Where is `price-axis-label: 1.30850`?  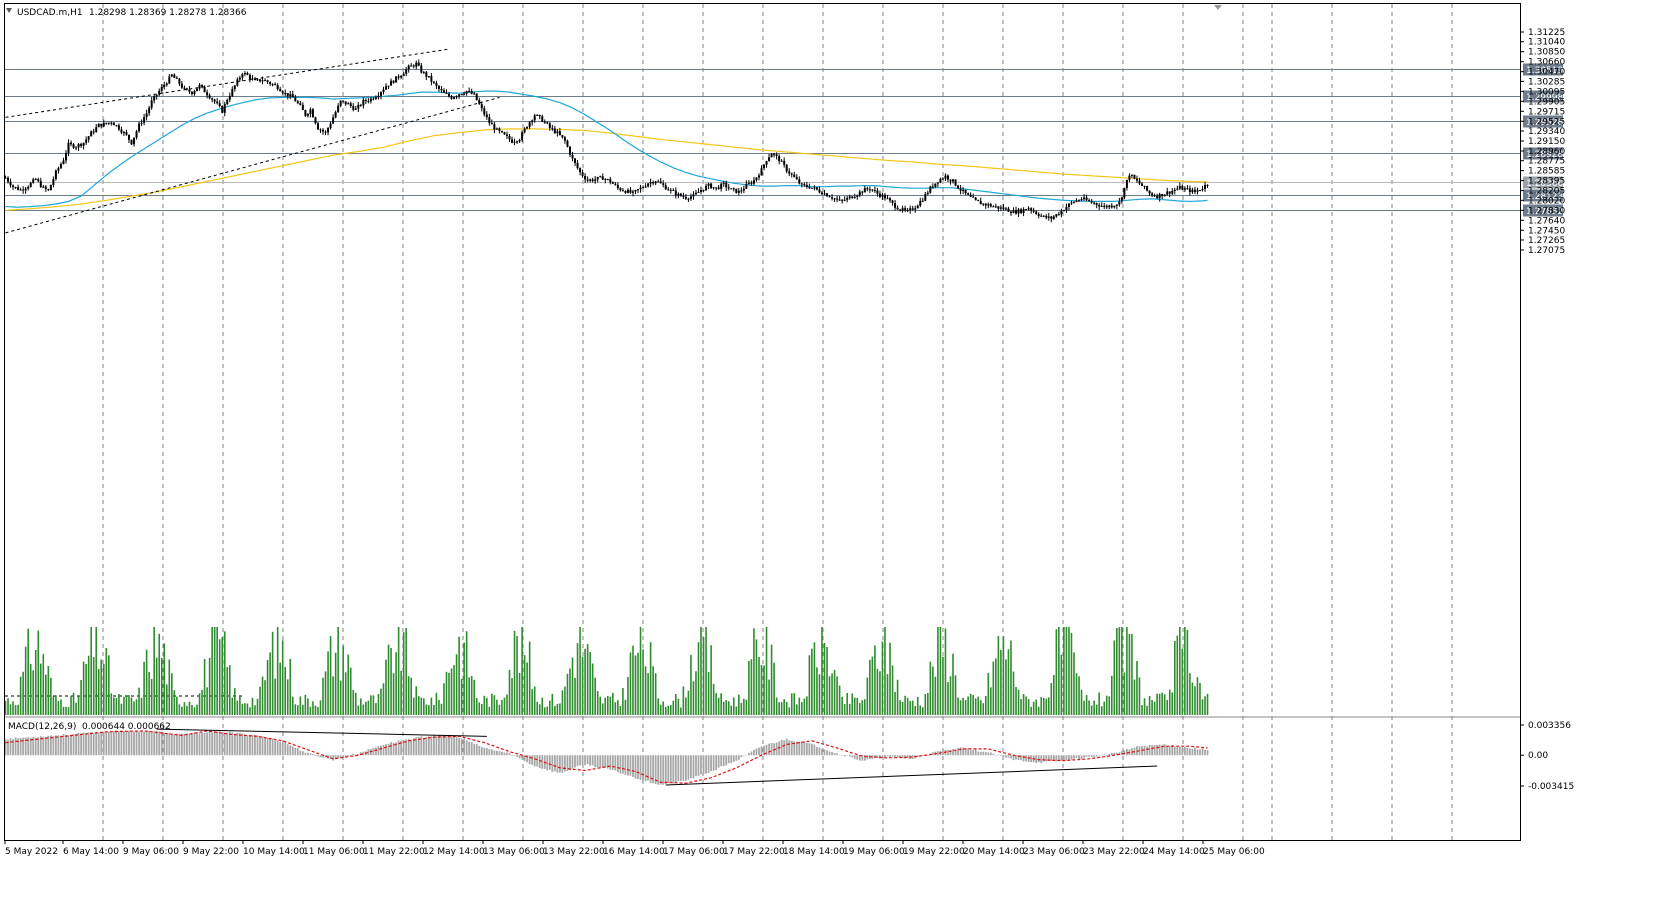
price-axis-label: 1.30850 is located at coordinates (1546, 53).